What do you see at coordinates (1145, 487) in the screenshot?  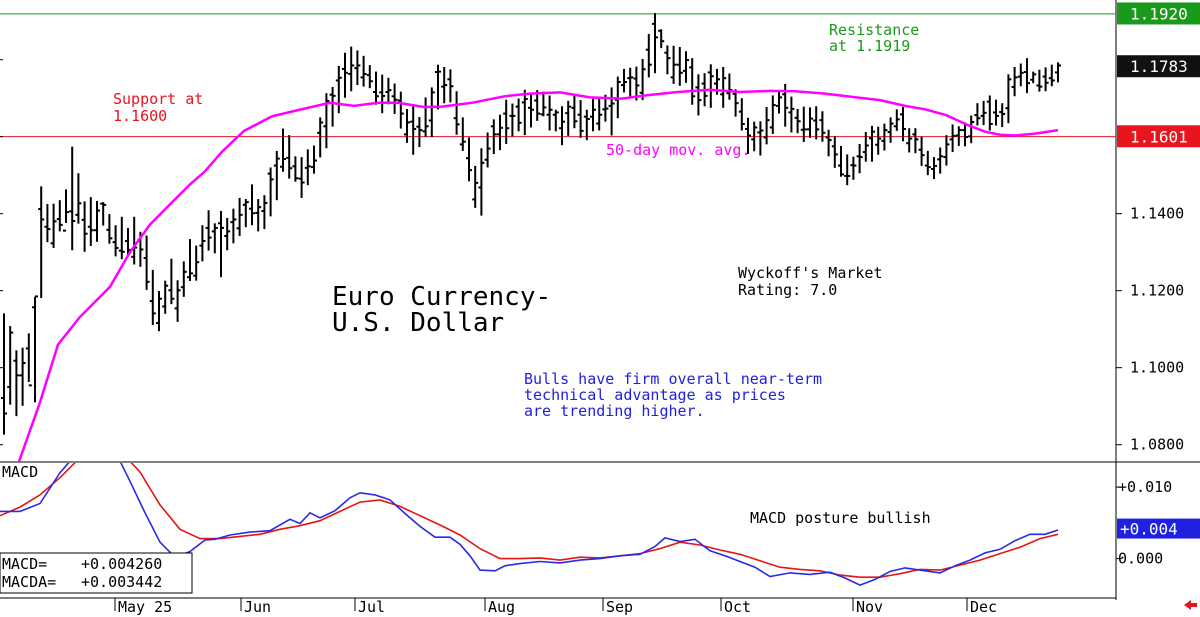 I see `macd-axis-label: +0.010` at bounding box center [1145, 487].